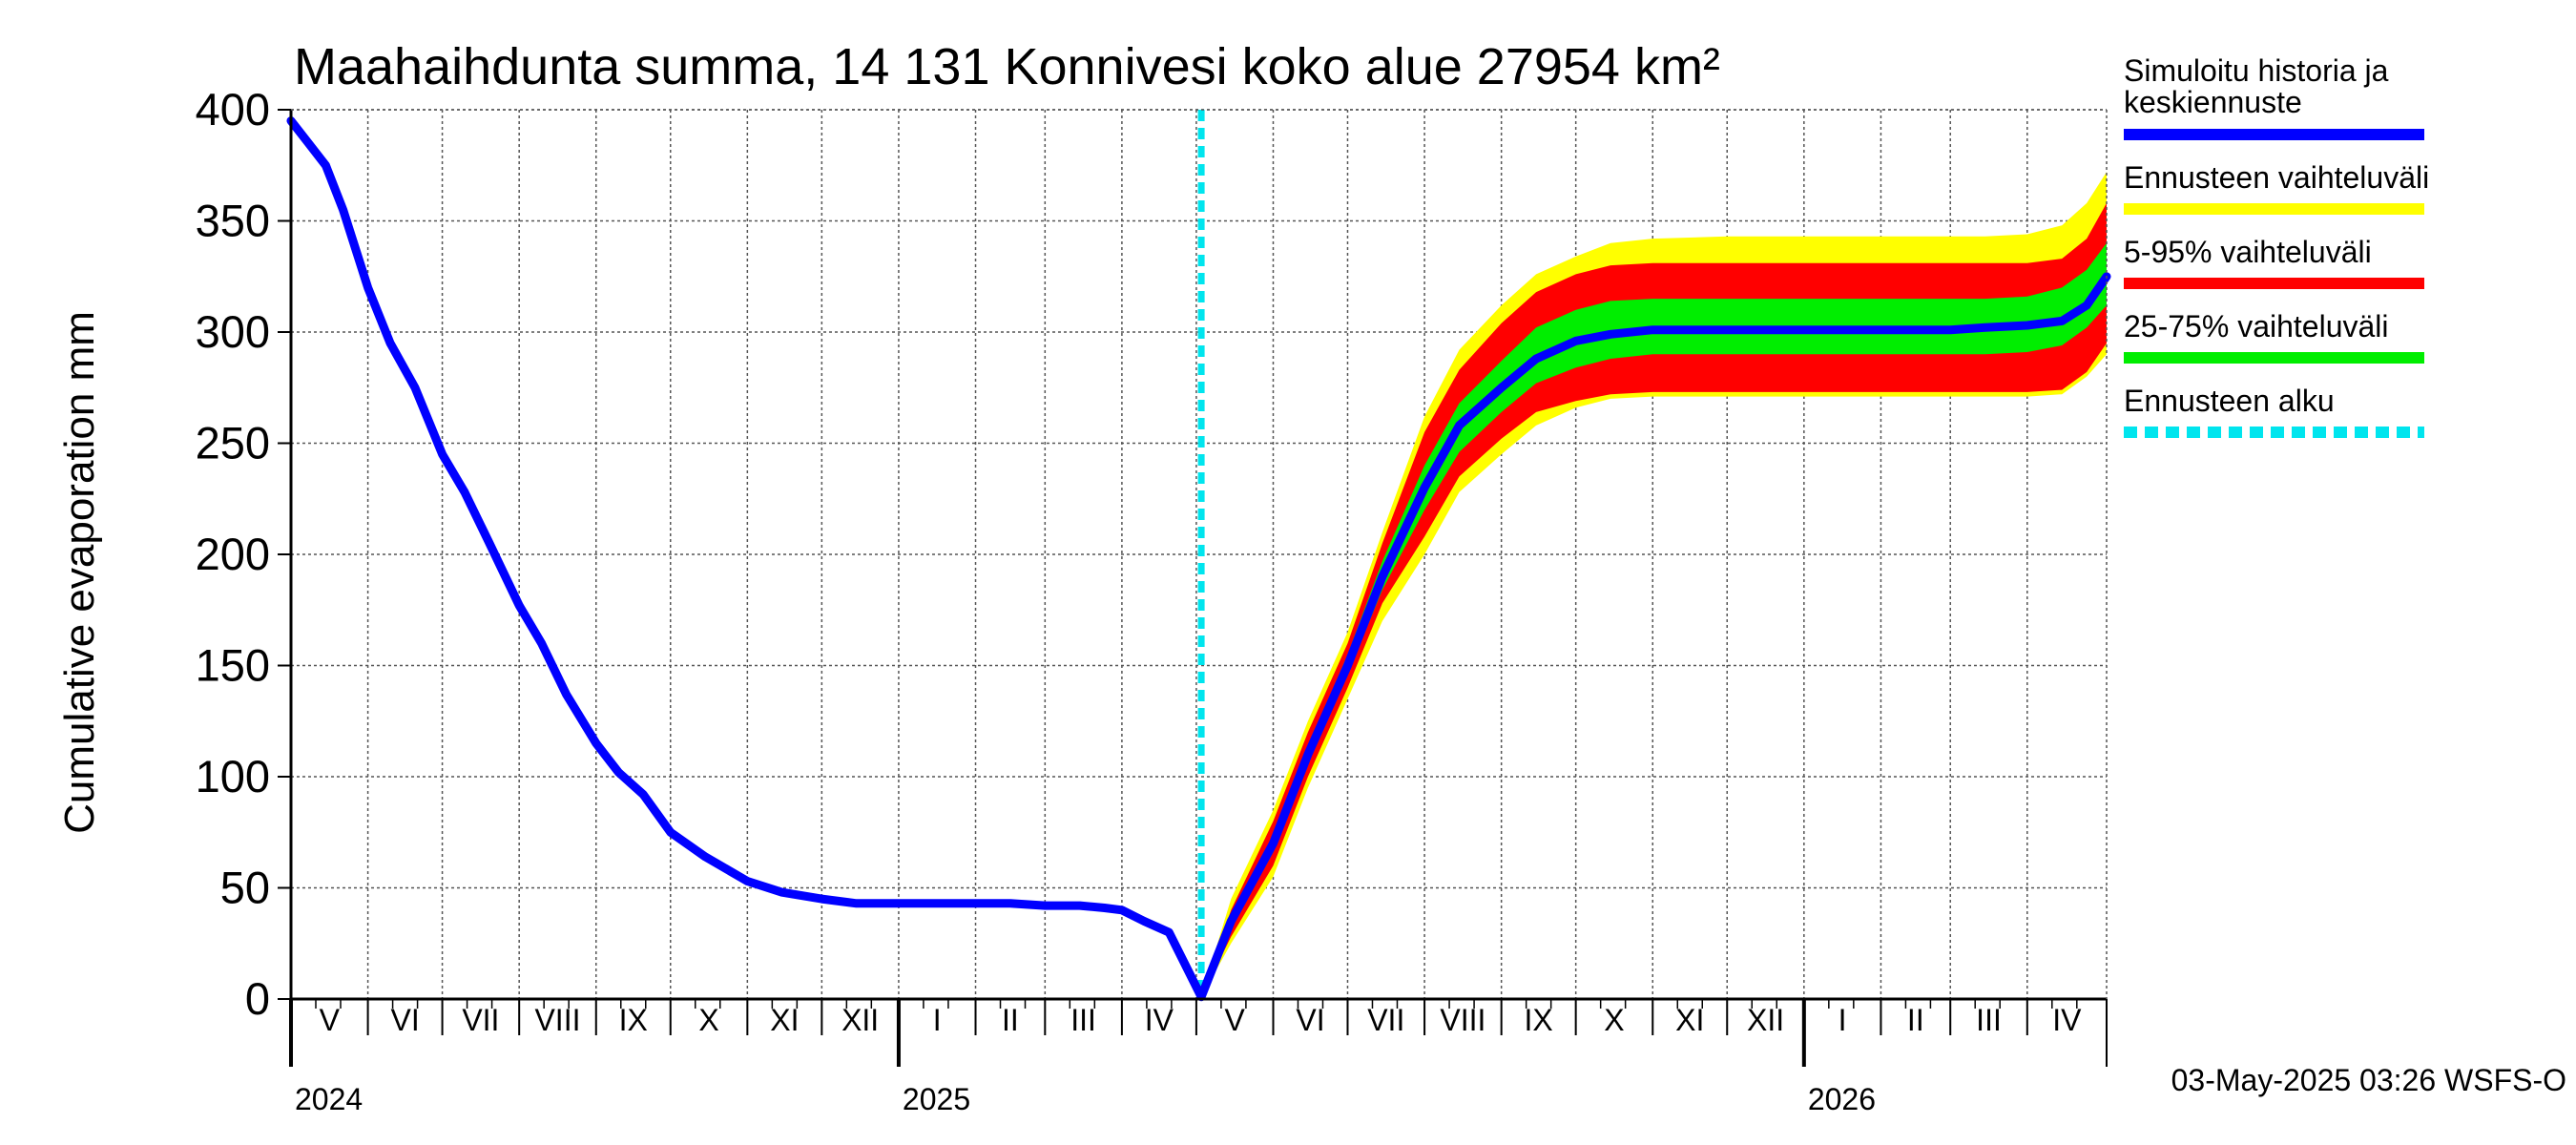  I want to click on y-tick-label: 400, so click(233, 109).